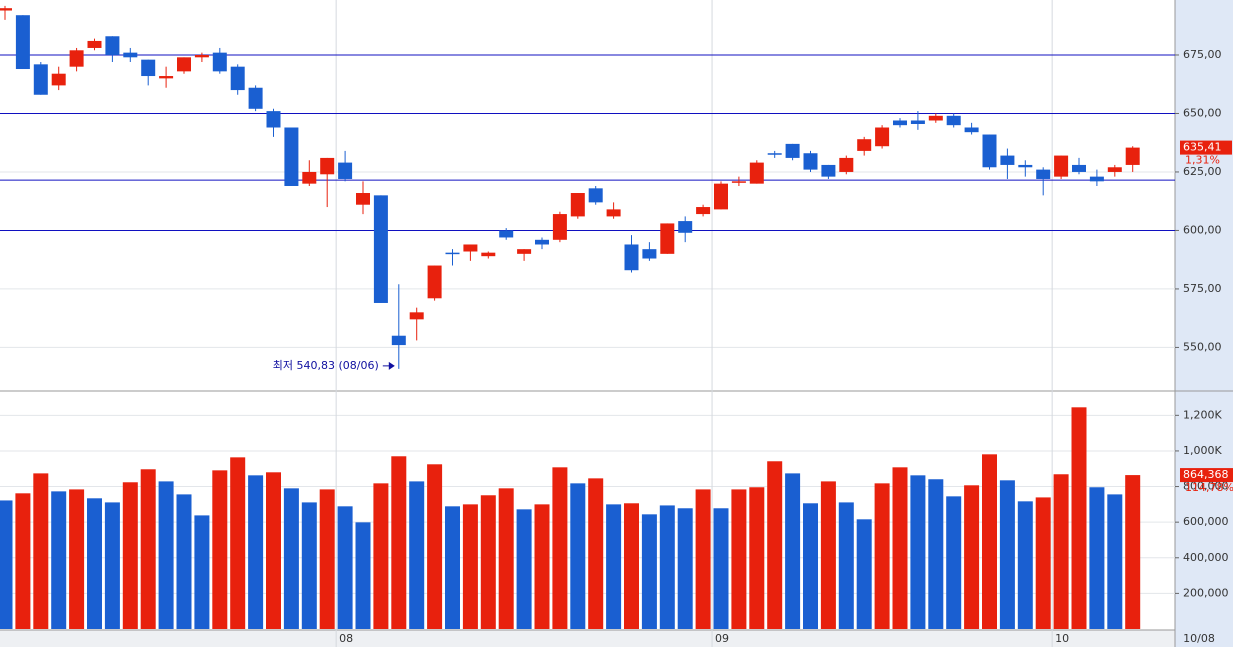  What do you see at coordinates (346, 638) in the screenshot?
I see `x-tick-label: 08` at bounding box center [346, 638].